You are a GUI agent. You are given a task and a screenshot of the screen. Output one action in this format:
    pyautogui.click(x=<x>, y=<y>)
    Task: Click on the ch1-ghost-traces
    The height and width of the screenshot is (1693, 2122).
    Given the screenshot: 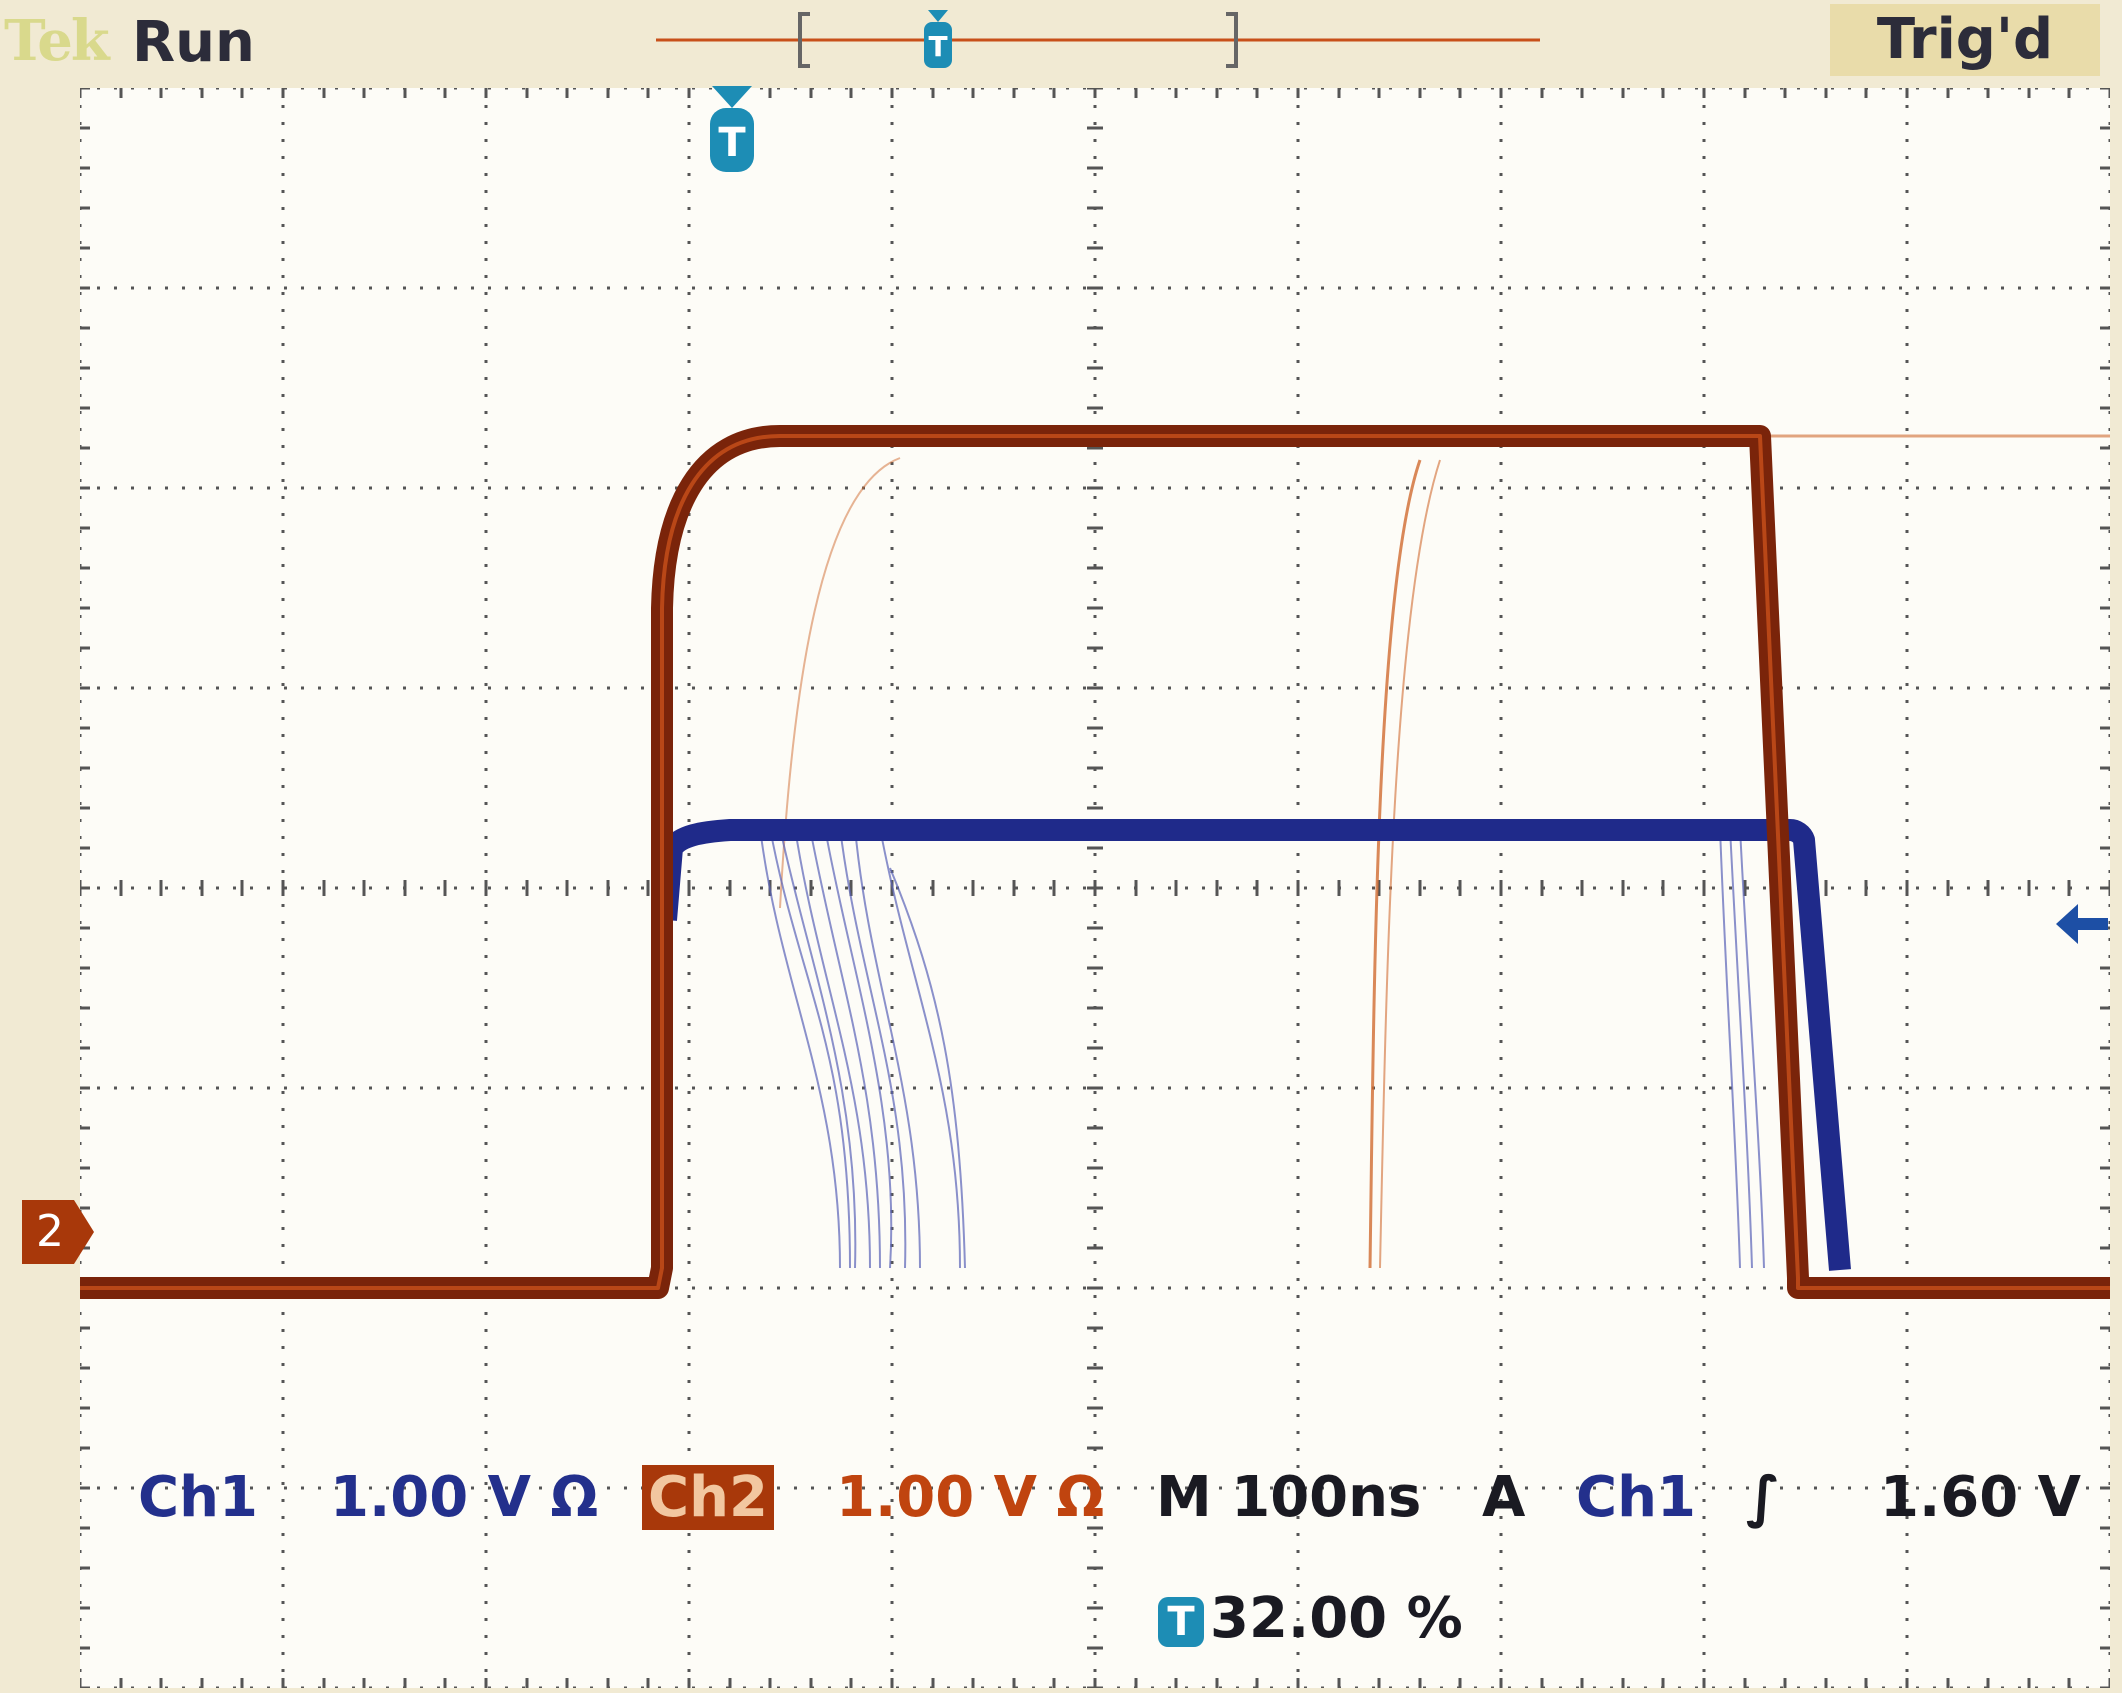 What is the action you would take?
    pyautogui.click(x=1262, y=1048)
    